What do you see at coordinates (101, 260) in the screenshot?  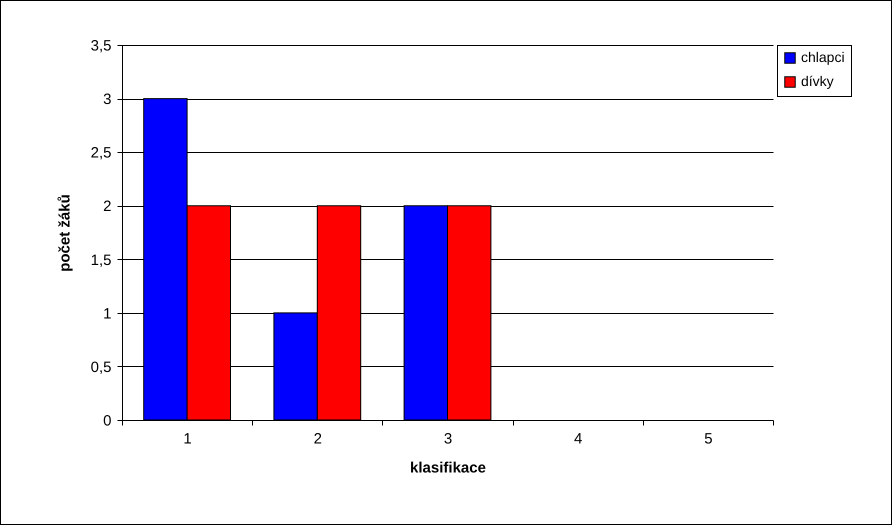 I see `y-tick-label: 1,5` at bounding box center [101, 260].